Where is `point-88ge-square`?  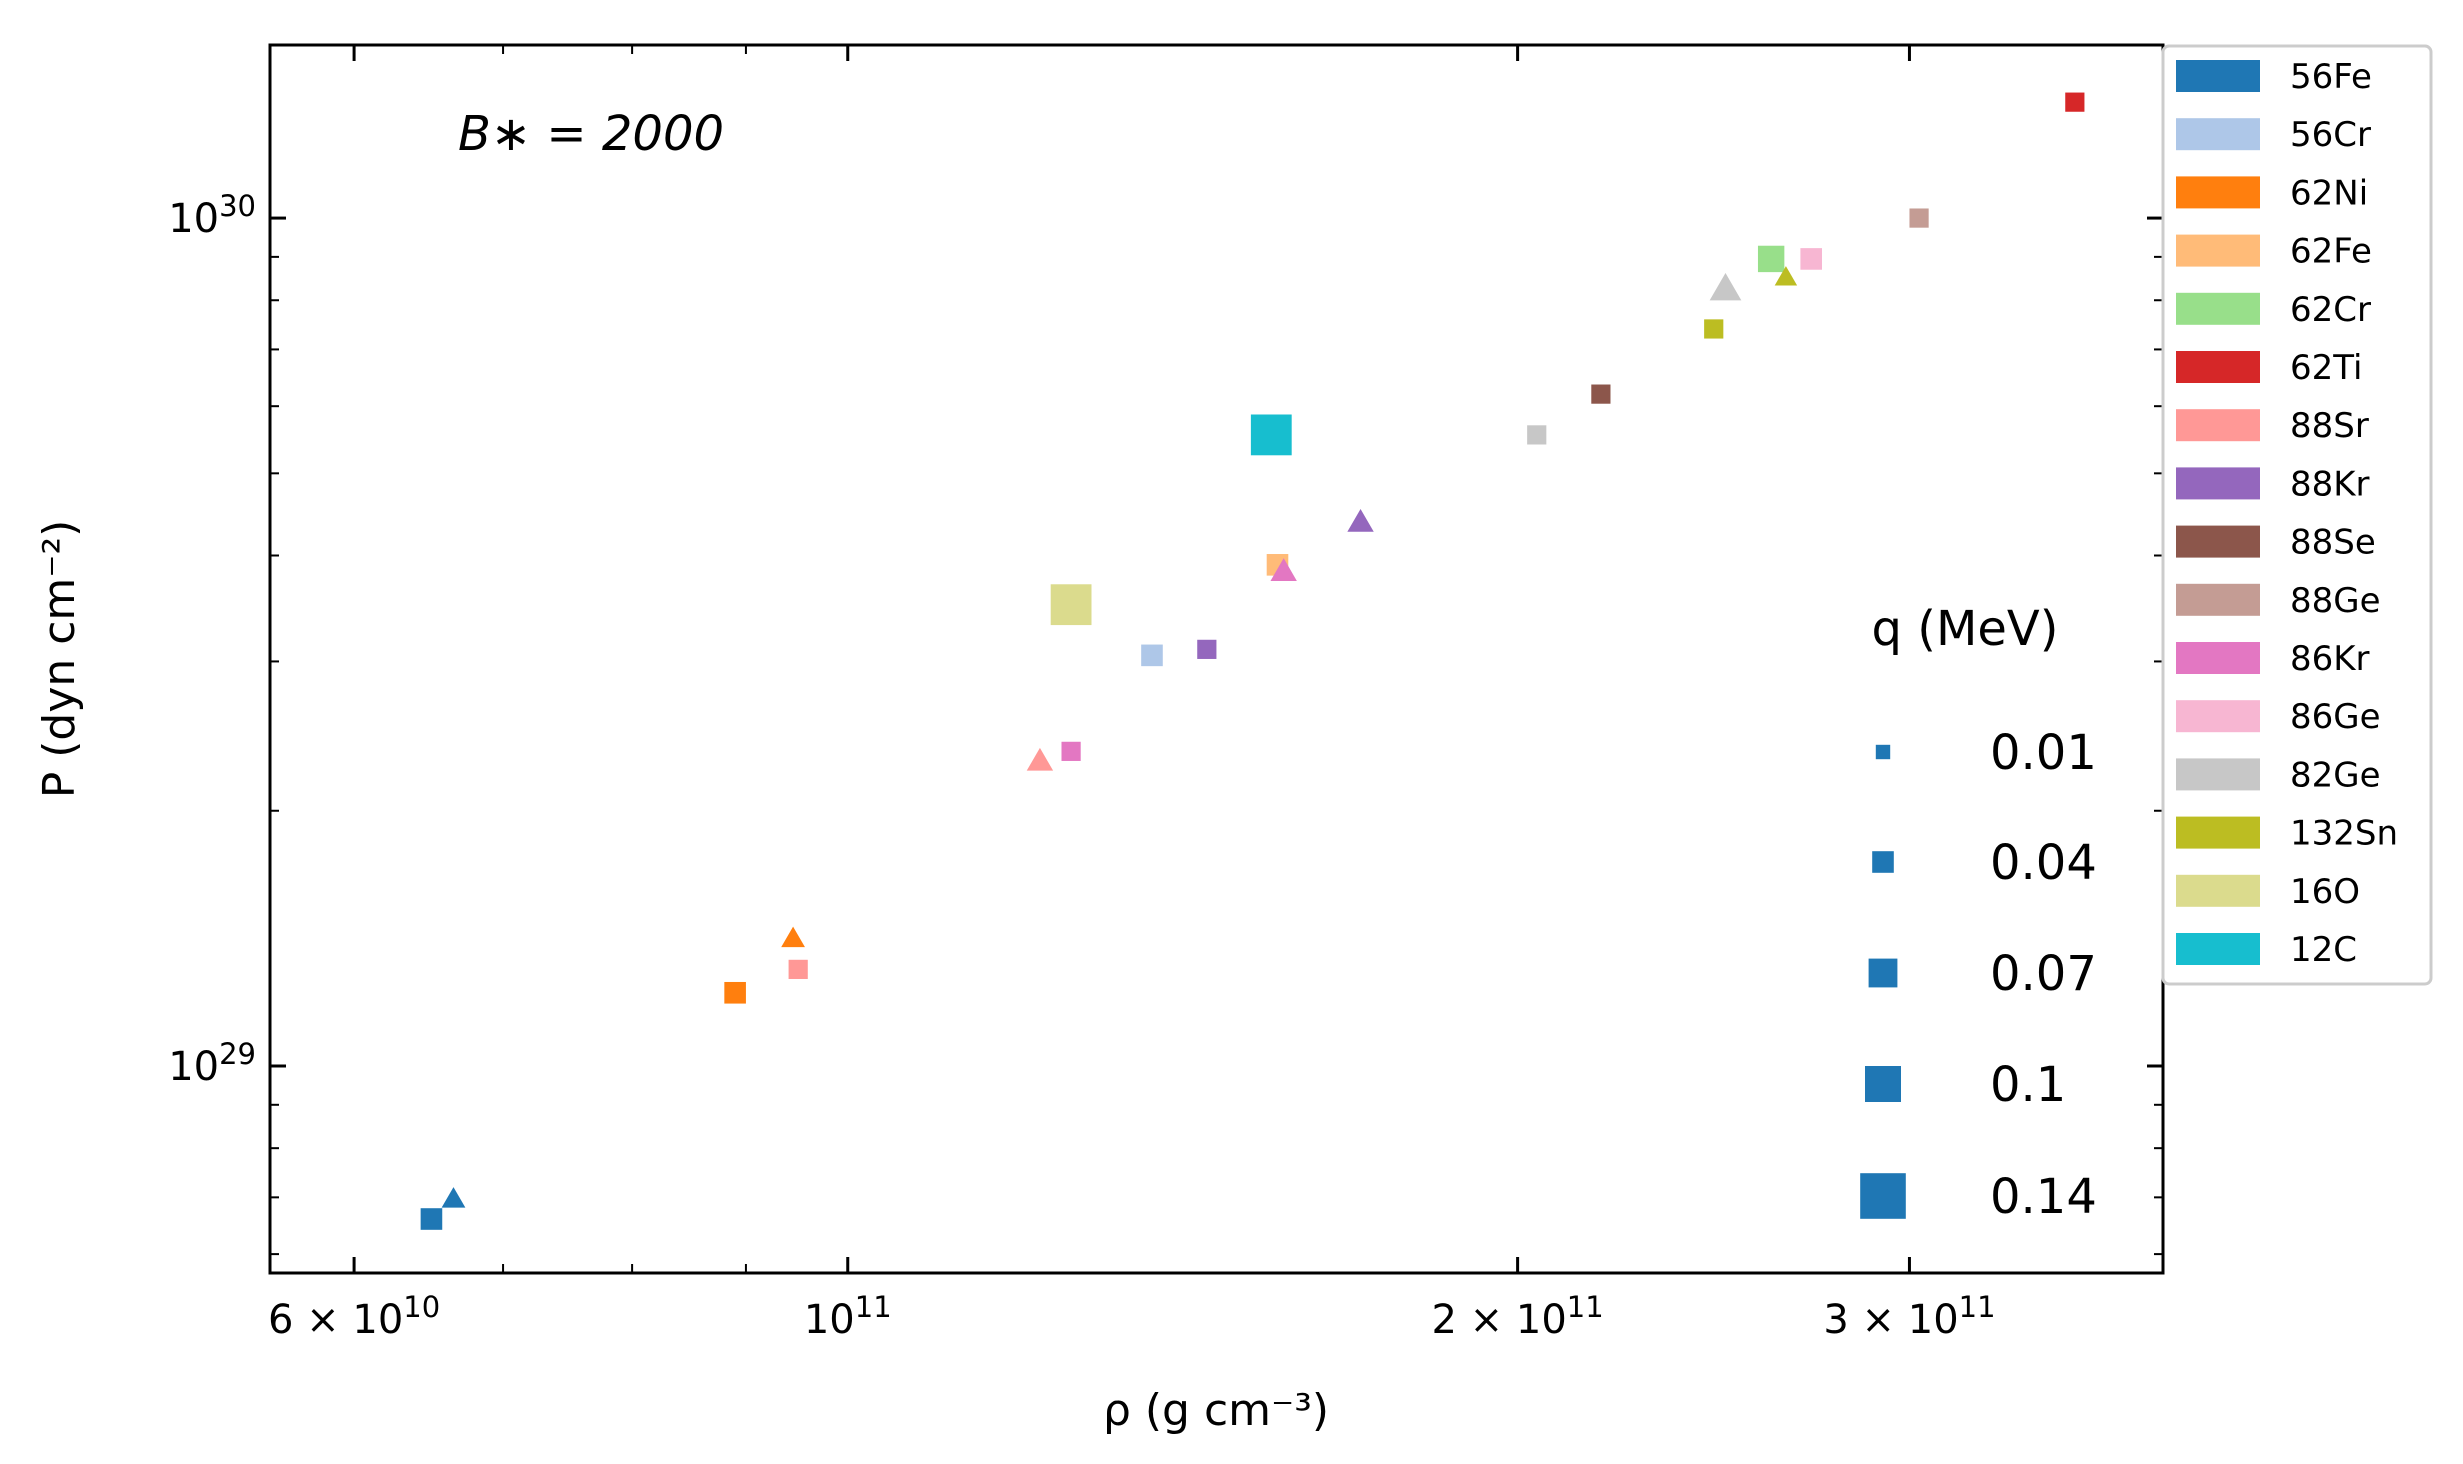 point-88ge-square is located at coordinates (1919, 218).